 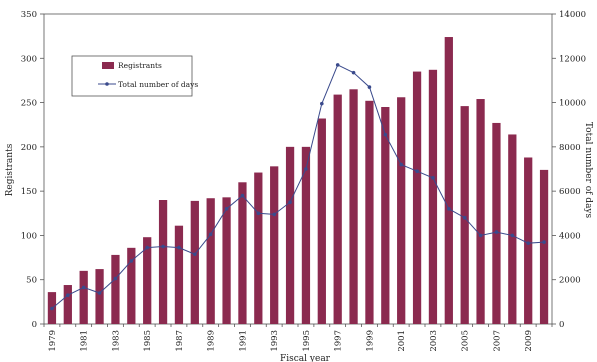 I want to click on point-1989, so click(x=210, y=234).